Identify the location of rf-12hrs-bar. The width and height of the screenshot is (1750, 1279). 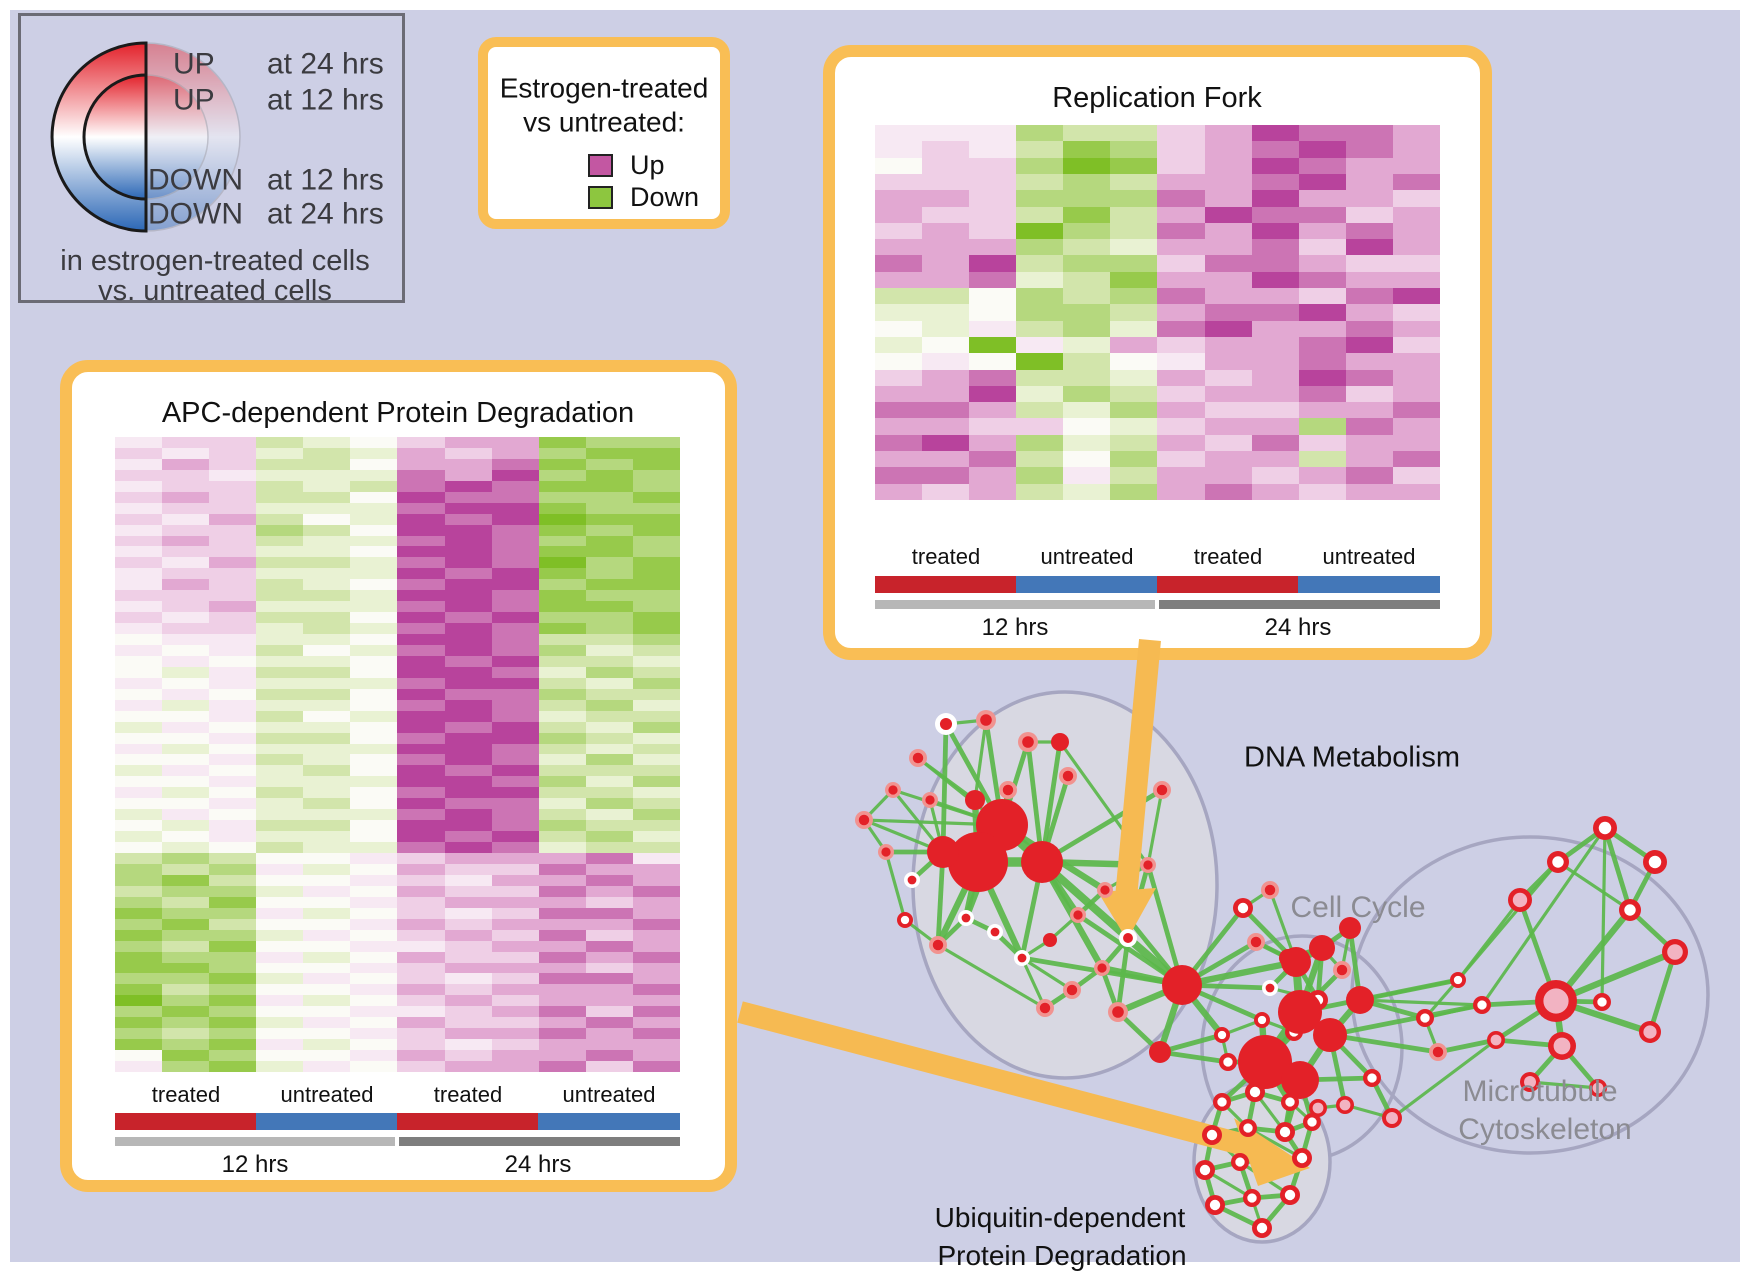
(1015, 604).